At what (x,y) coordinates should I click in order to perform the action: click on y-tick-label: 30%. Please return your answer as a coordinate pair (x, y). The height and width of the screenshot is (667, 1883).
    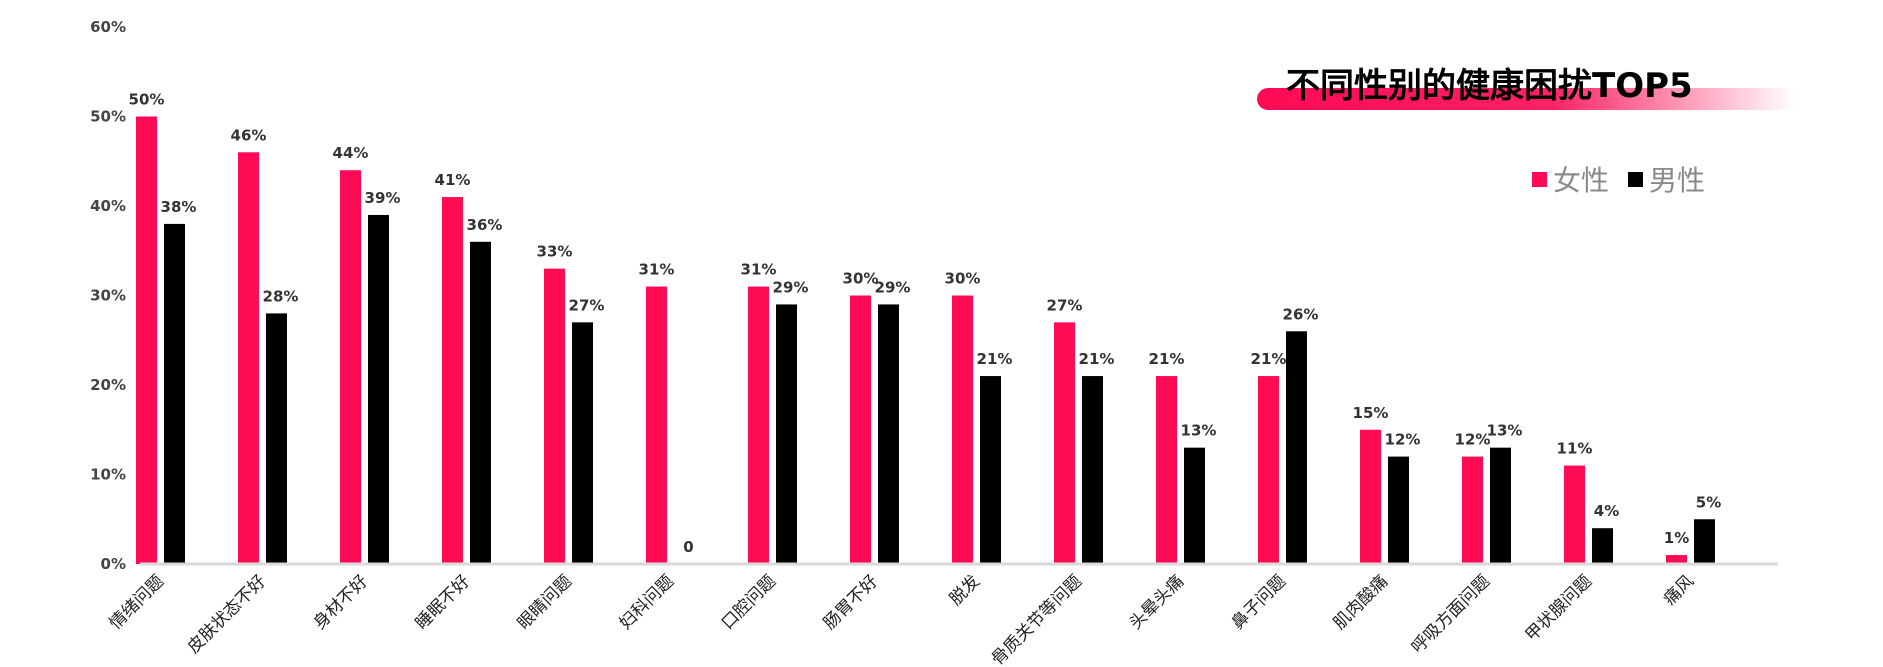
    Looking at the image, I should click on (108, 296).